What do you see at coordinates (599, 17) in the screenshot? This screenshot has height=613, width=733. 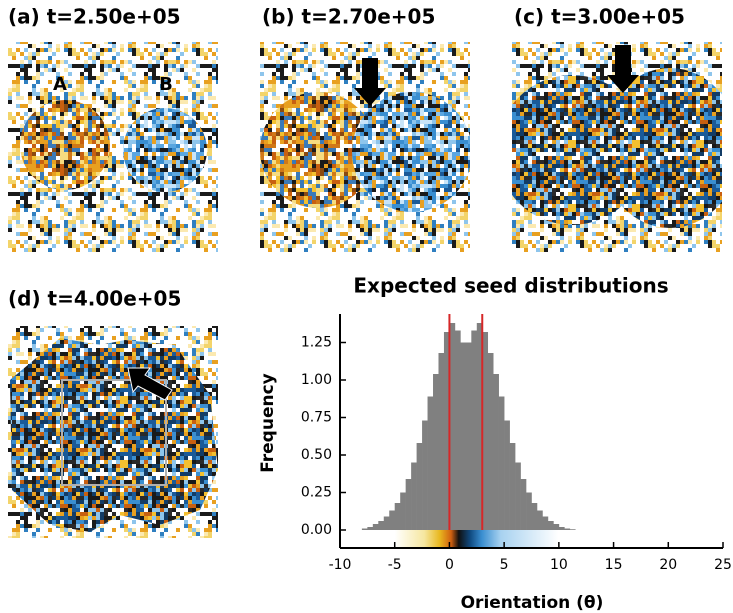 I see `panel-title: (c) t=3.00e+05` at bounding box center [599, 17].